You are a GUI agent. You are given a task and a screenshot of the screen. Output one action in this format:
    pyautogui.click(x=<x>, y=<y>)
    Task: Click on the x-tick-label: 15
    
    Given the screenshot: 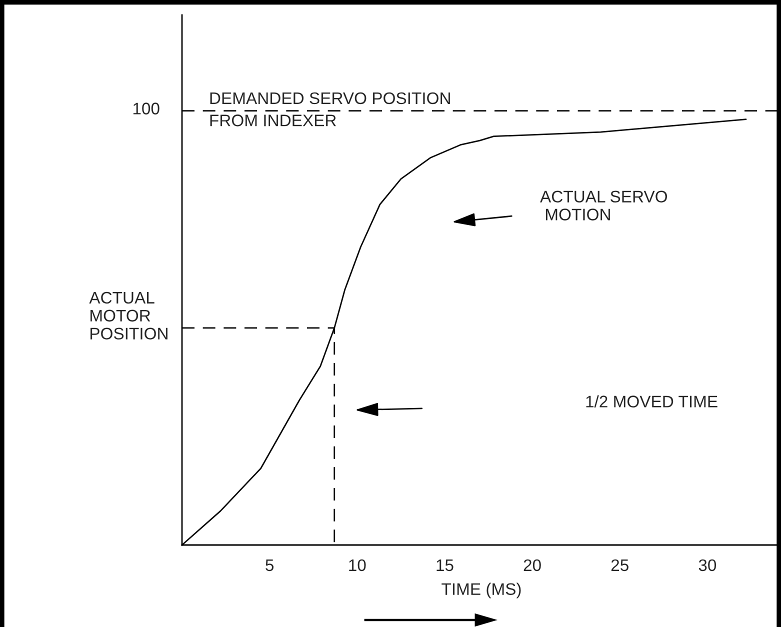 What is the action you would take?
    pyautogui.click(x=445, y=566)
    